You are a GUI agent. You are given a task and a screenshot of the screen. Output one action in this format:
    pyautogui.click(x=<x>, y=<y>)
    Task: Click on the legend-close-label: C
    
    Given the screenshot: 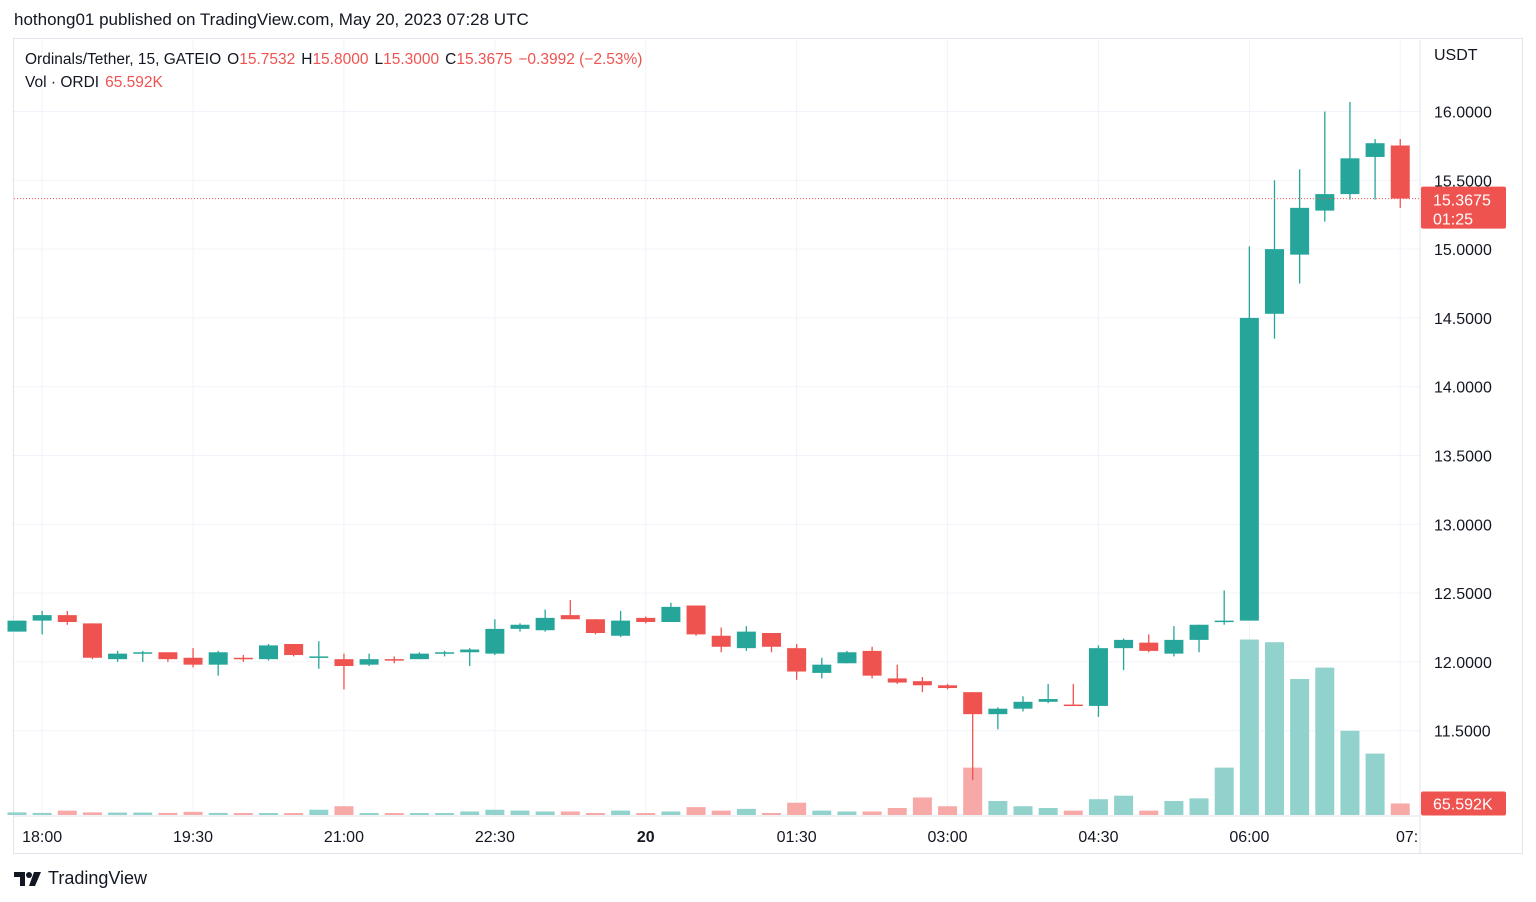 What is the action you would take?
    pyautogui.click(x=451, y=59)
    